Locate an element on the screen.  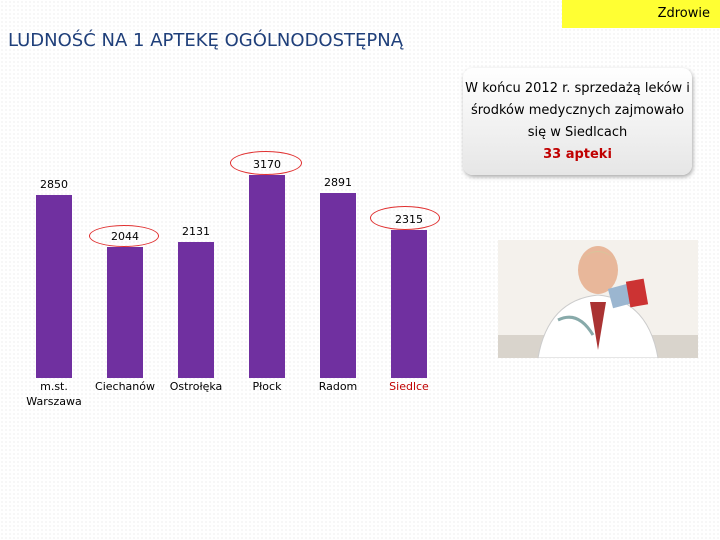
category-label: m.st. Warszawa is located at coordinates (54, 394).